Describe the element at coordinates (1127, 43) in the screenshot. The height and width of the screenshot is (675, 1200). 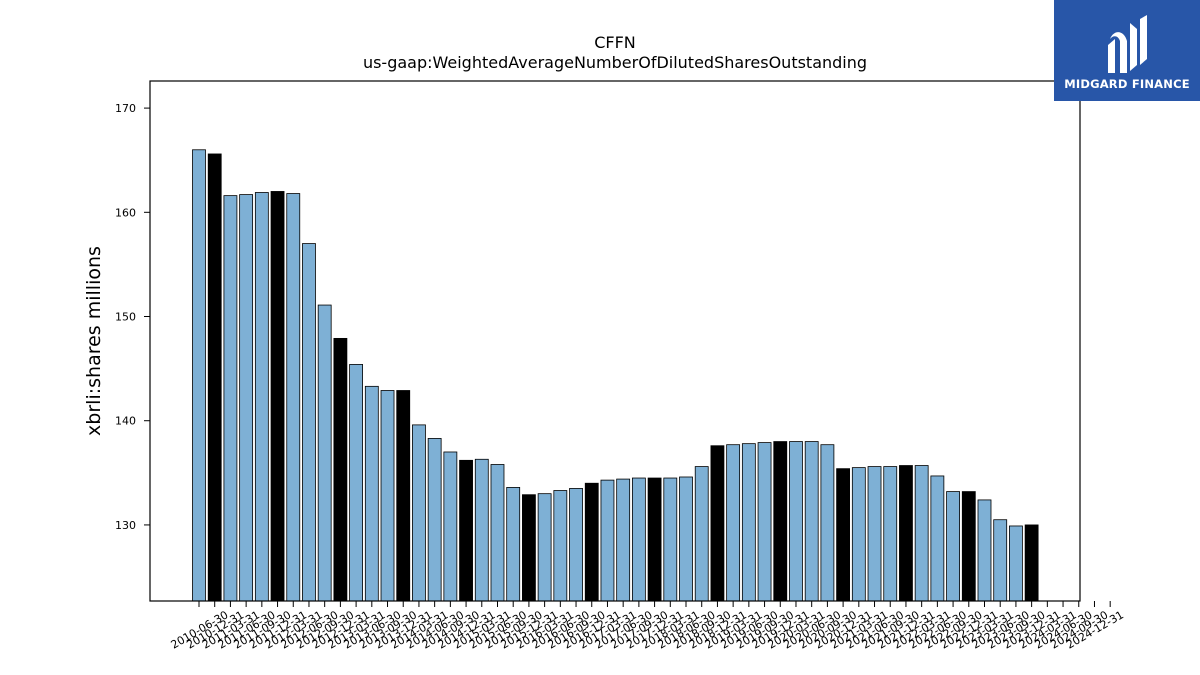
I see `midgard-finance-logo-icon` at that location.